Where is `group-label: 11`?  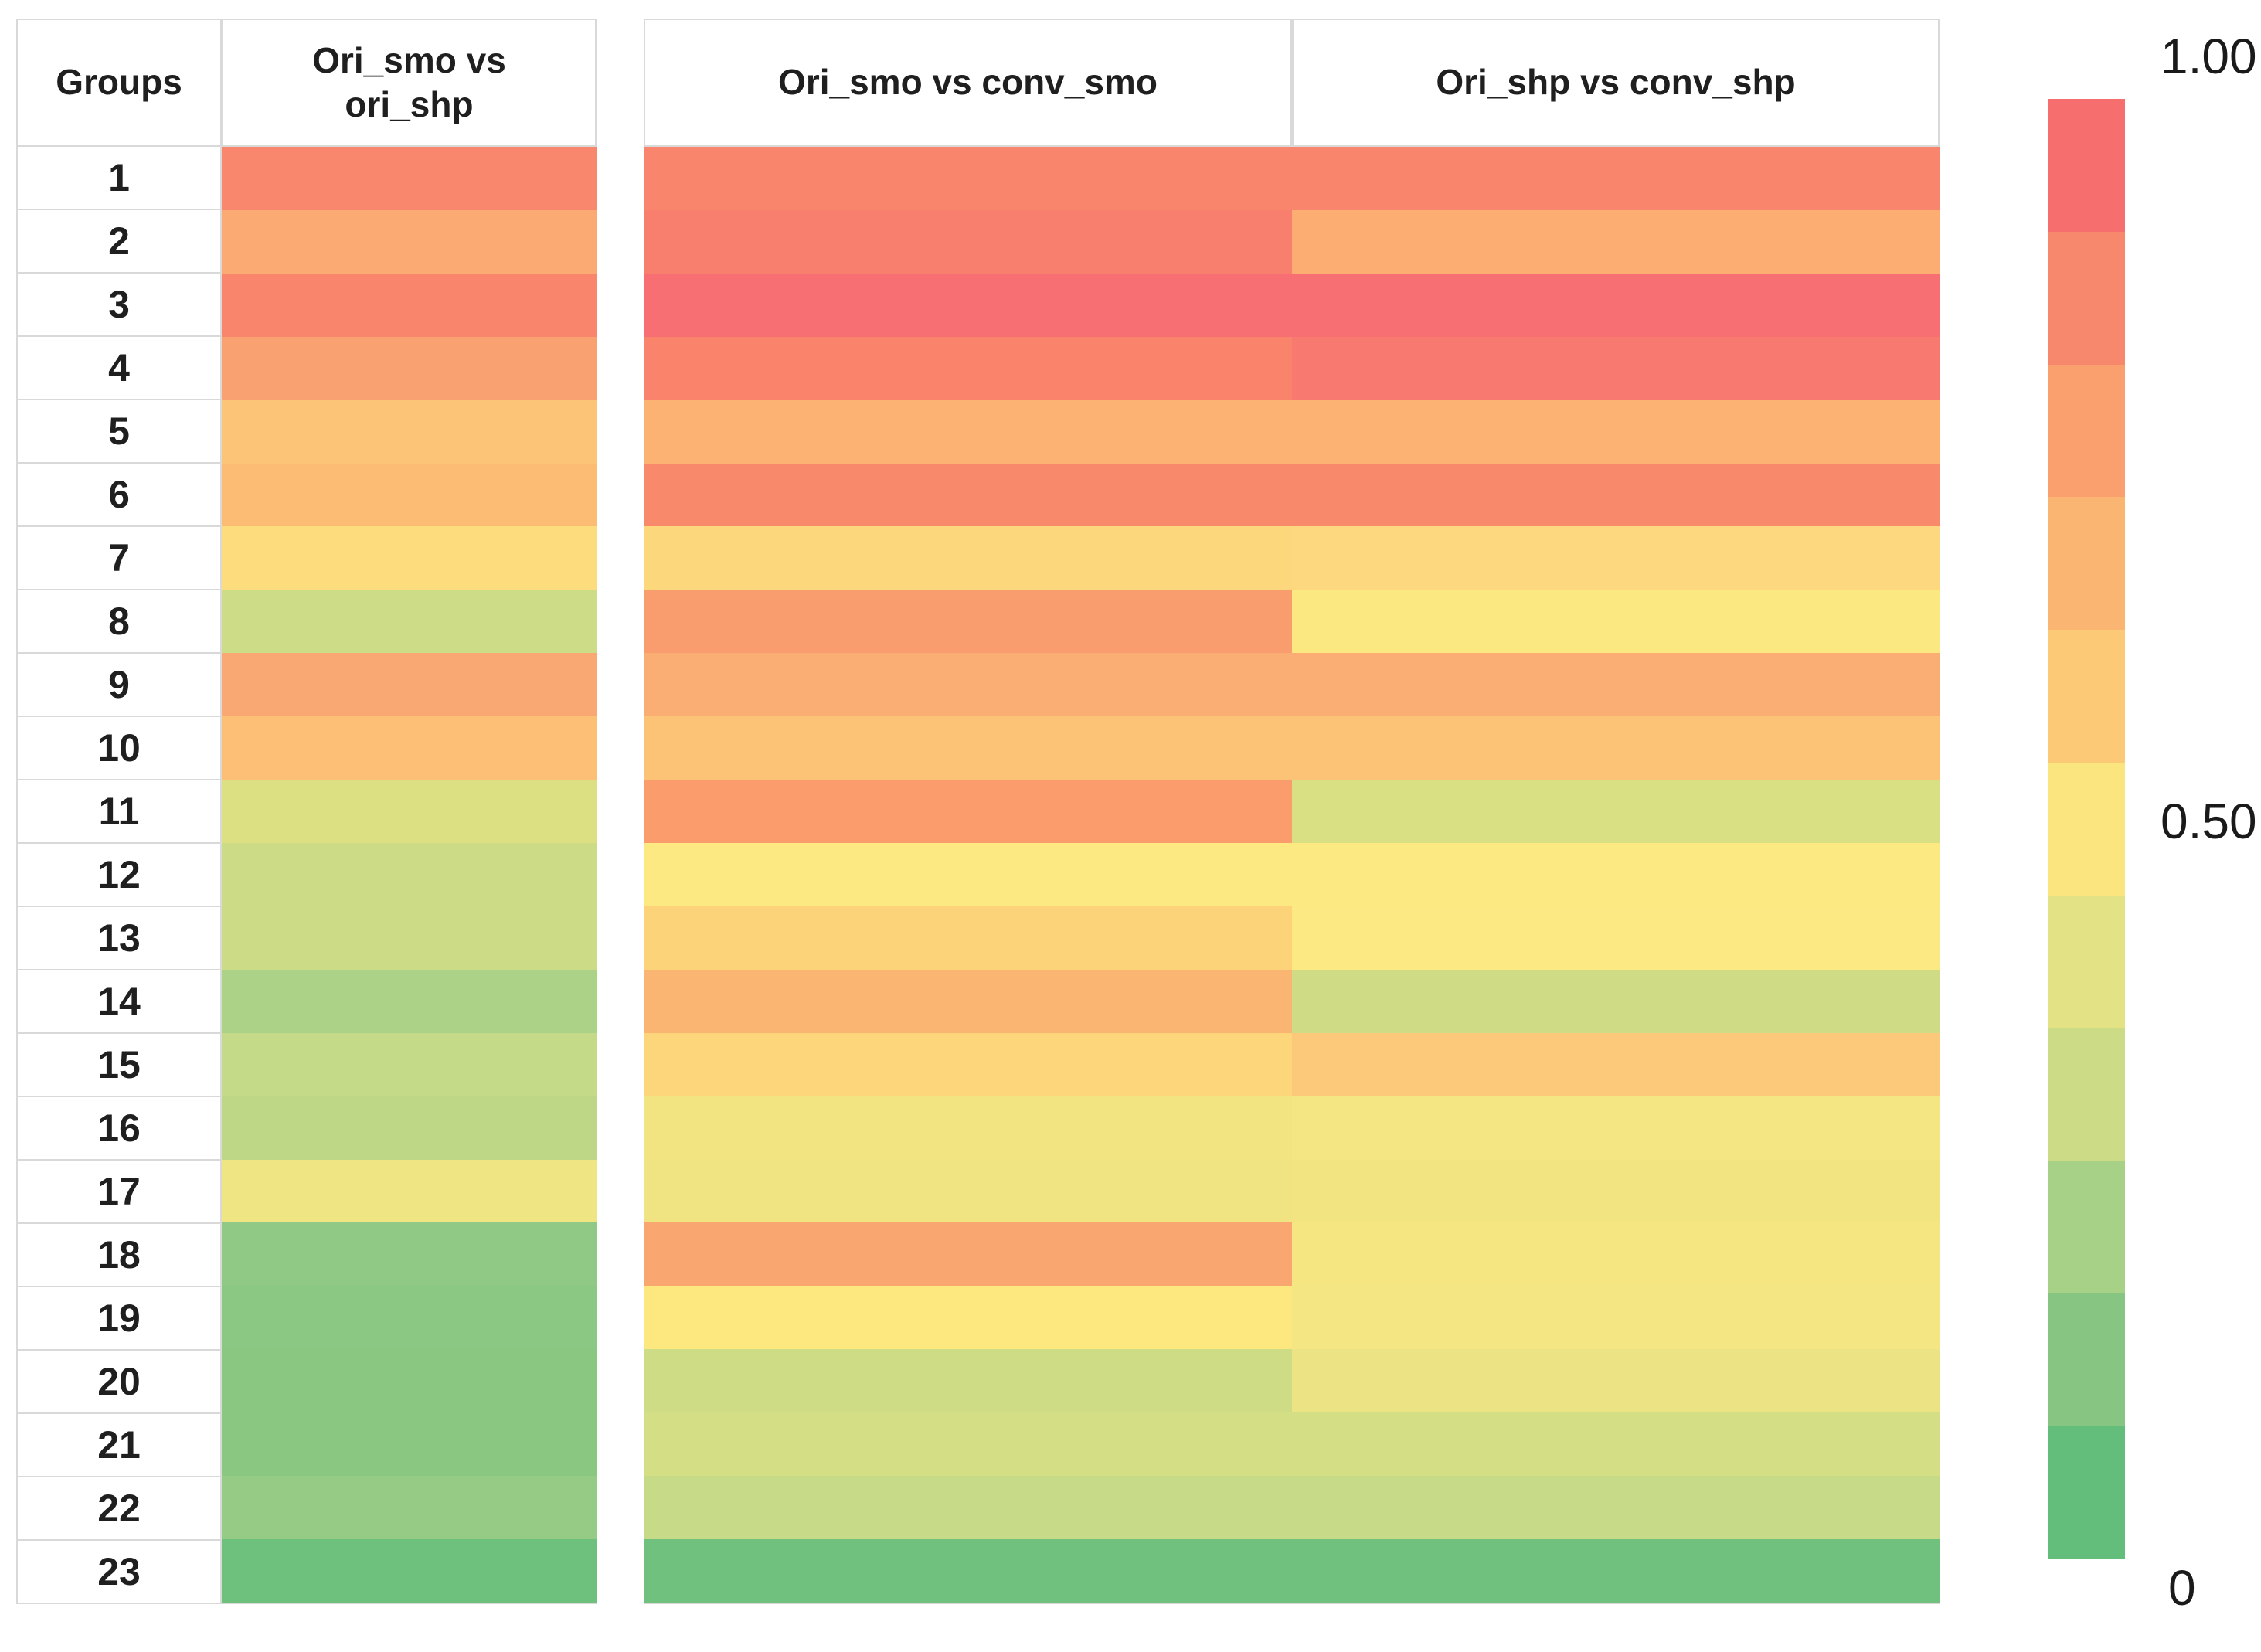
group-label: 11 is located at coordinates (119, 812).